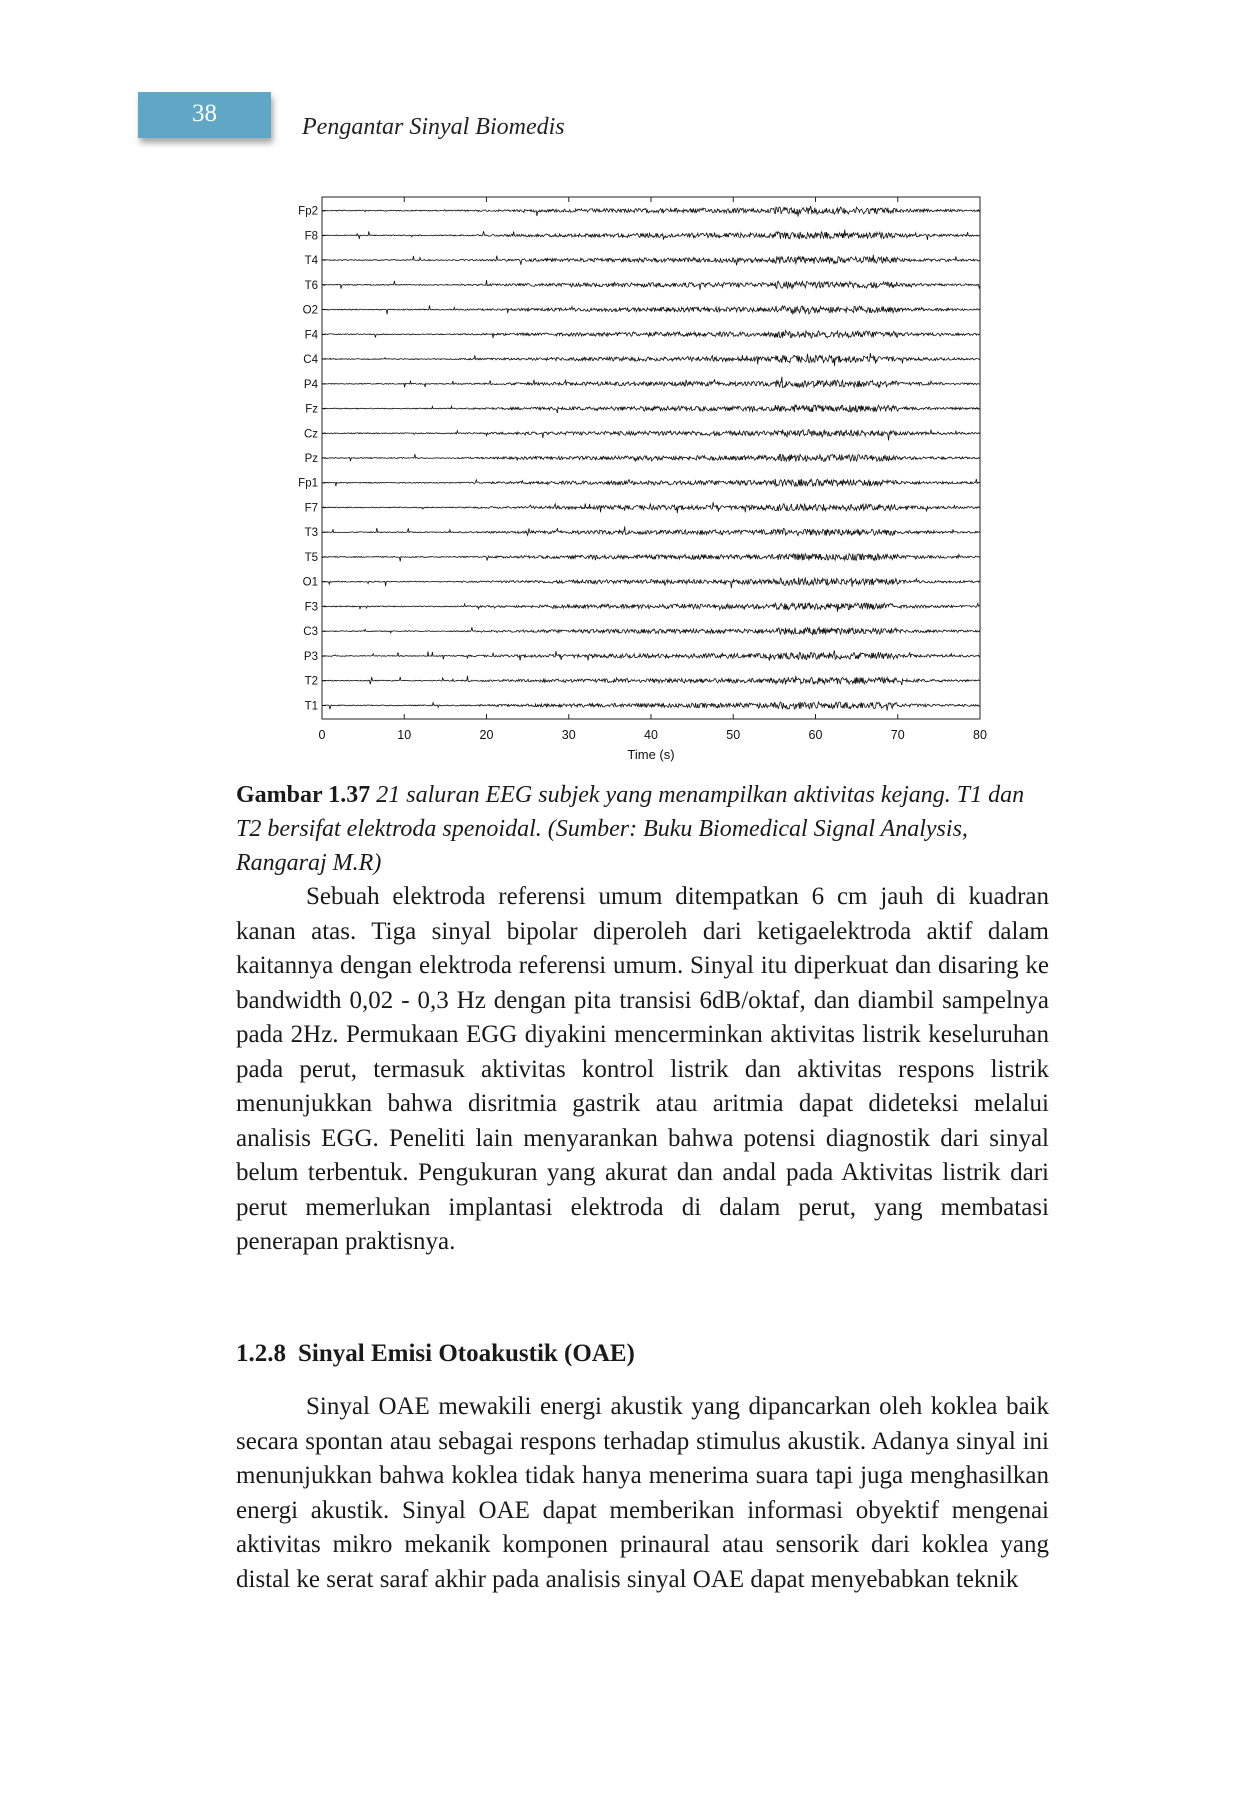 This screenshot has width=1238, height=1800. Describe the element at coordinates (311, 558) in the screenshot. I see `channel-label: T5` at that location.